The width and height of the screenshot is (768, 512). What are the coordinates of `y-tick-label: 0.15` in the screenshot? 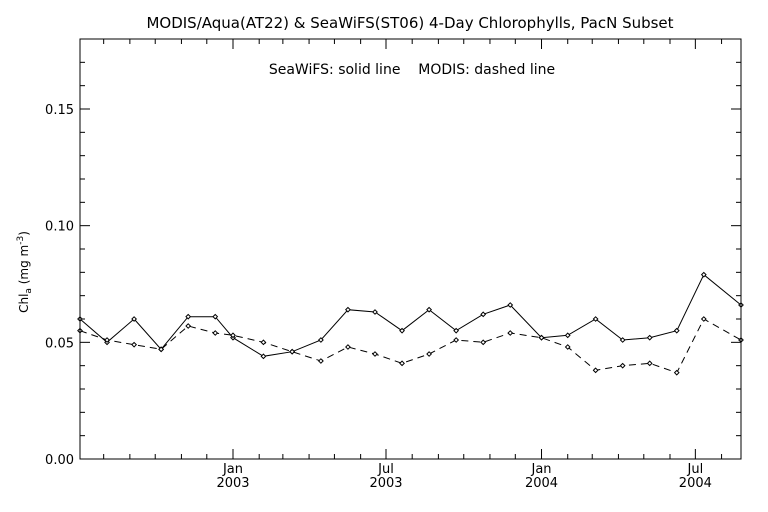 It's located at (59, 110).